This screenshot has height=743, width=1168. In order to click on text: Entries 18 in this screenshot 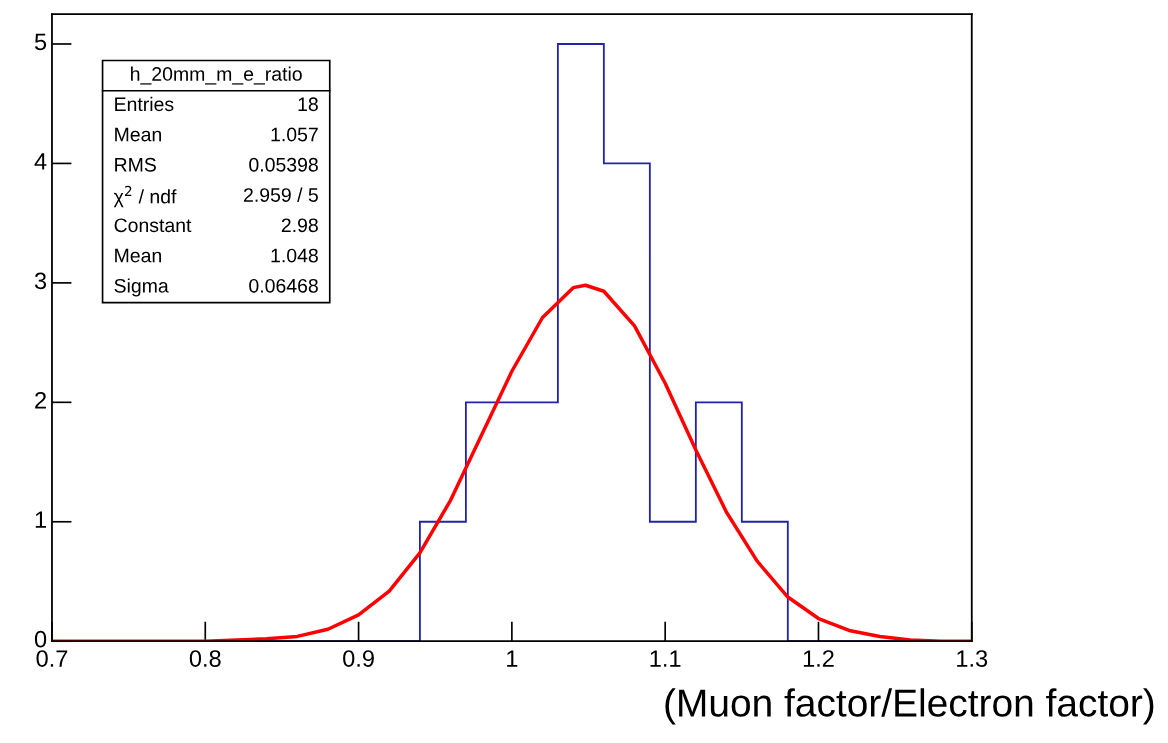, I will do `click(216, 104)`.